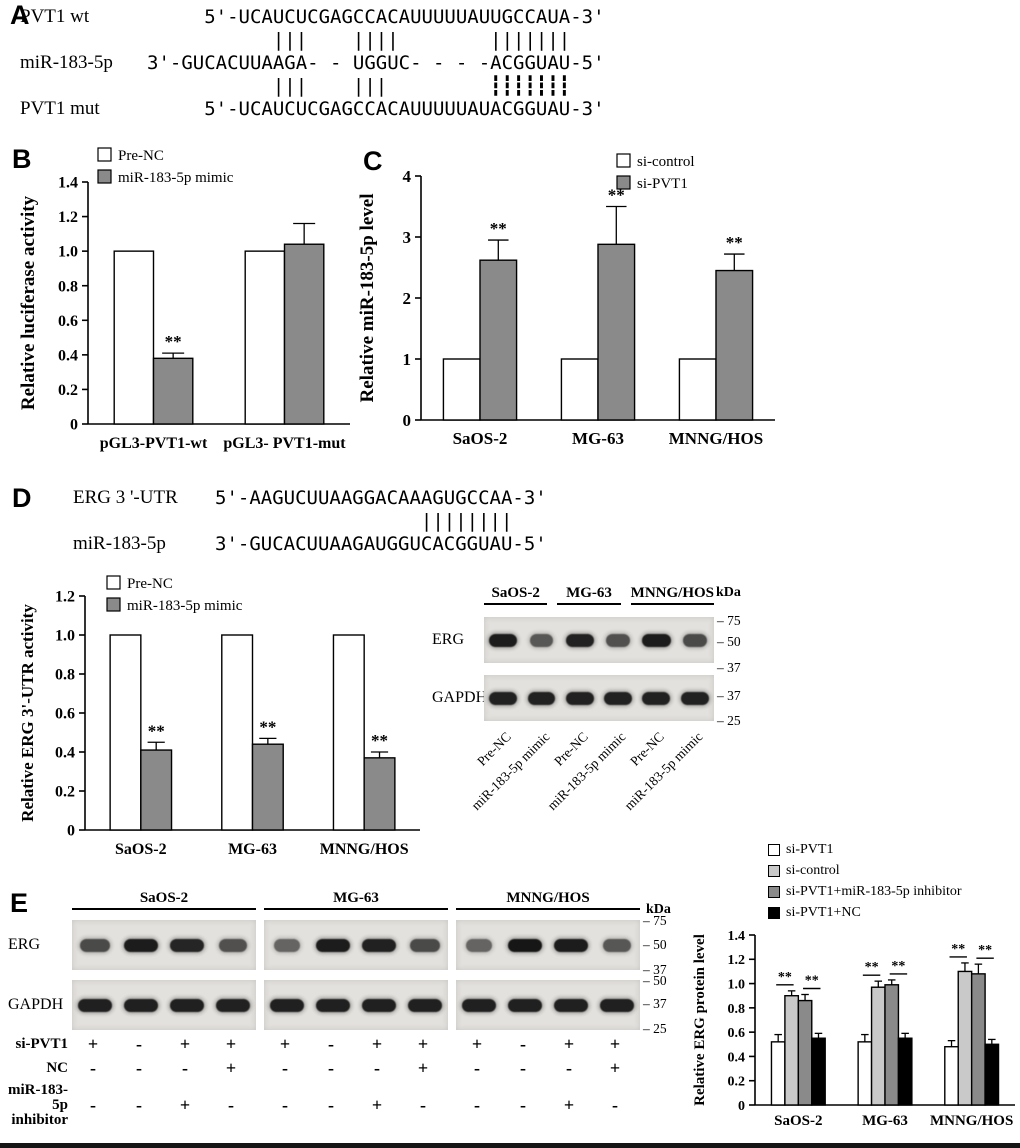 The height and width of the screenshot is (1148, 1020). Describe the element at coordinates (381, 544) in the screenshot. I see `sequence-text: 3'-GUCACUUAAGAUGGUCACGGUAU-5'` at that location.